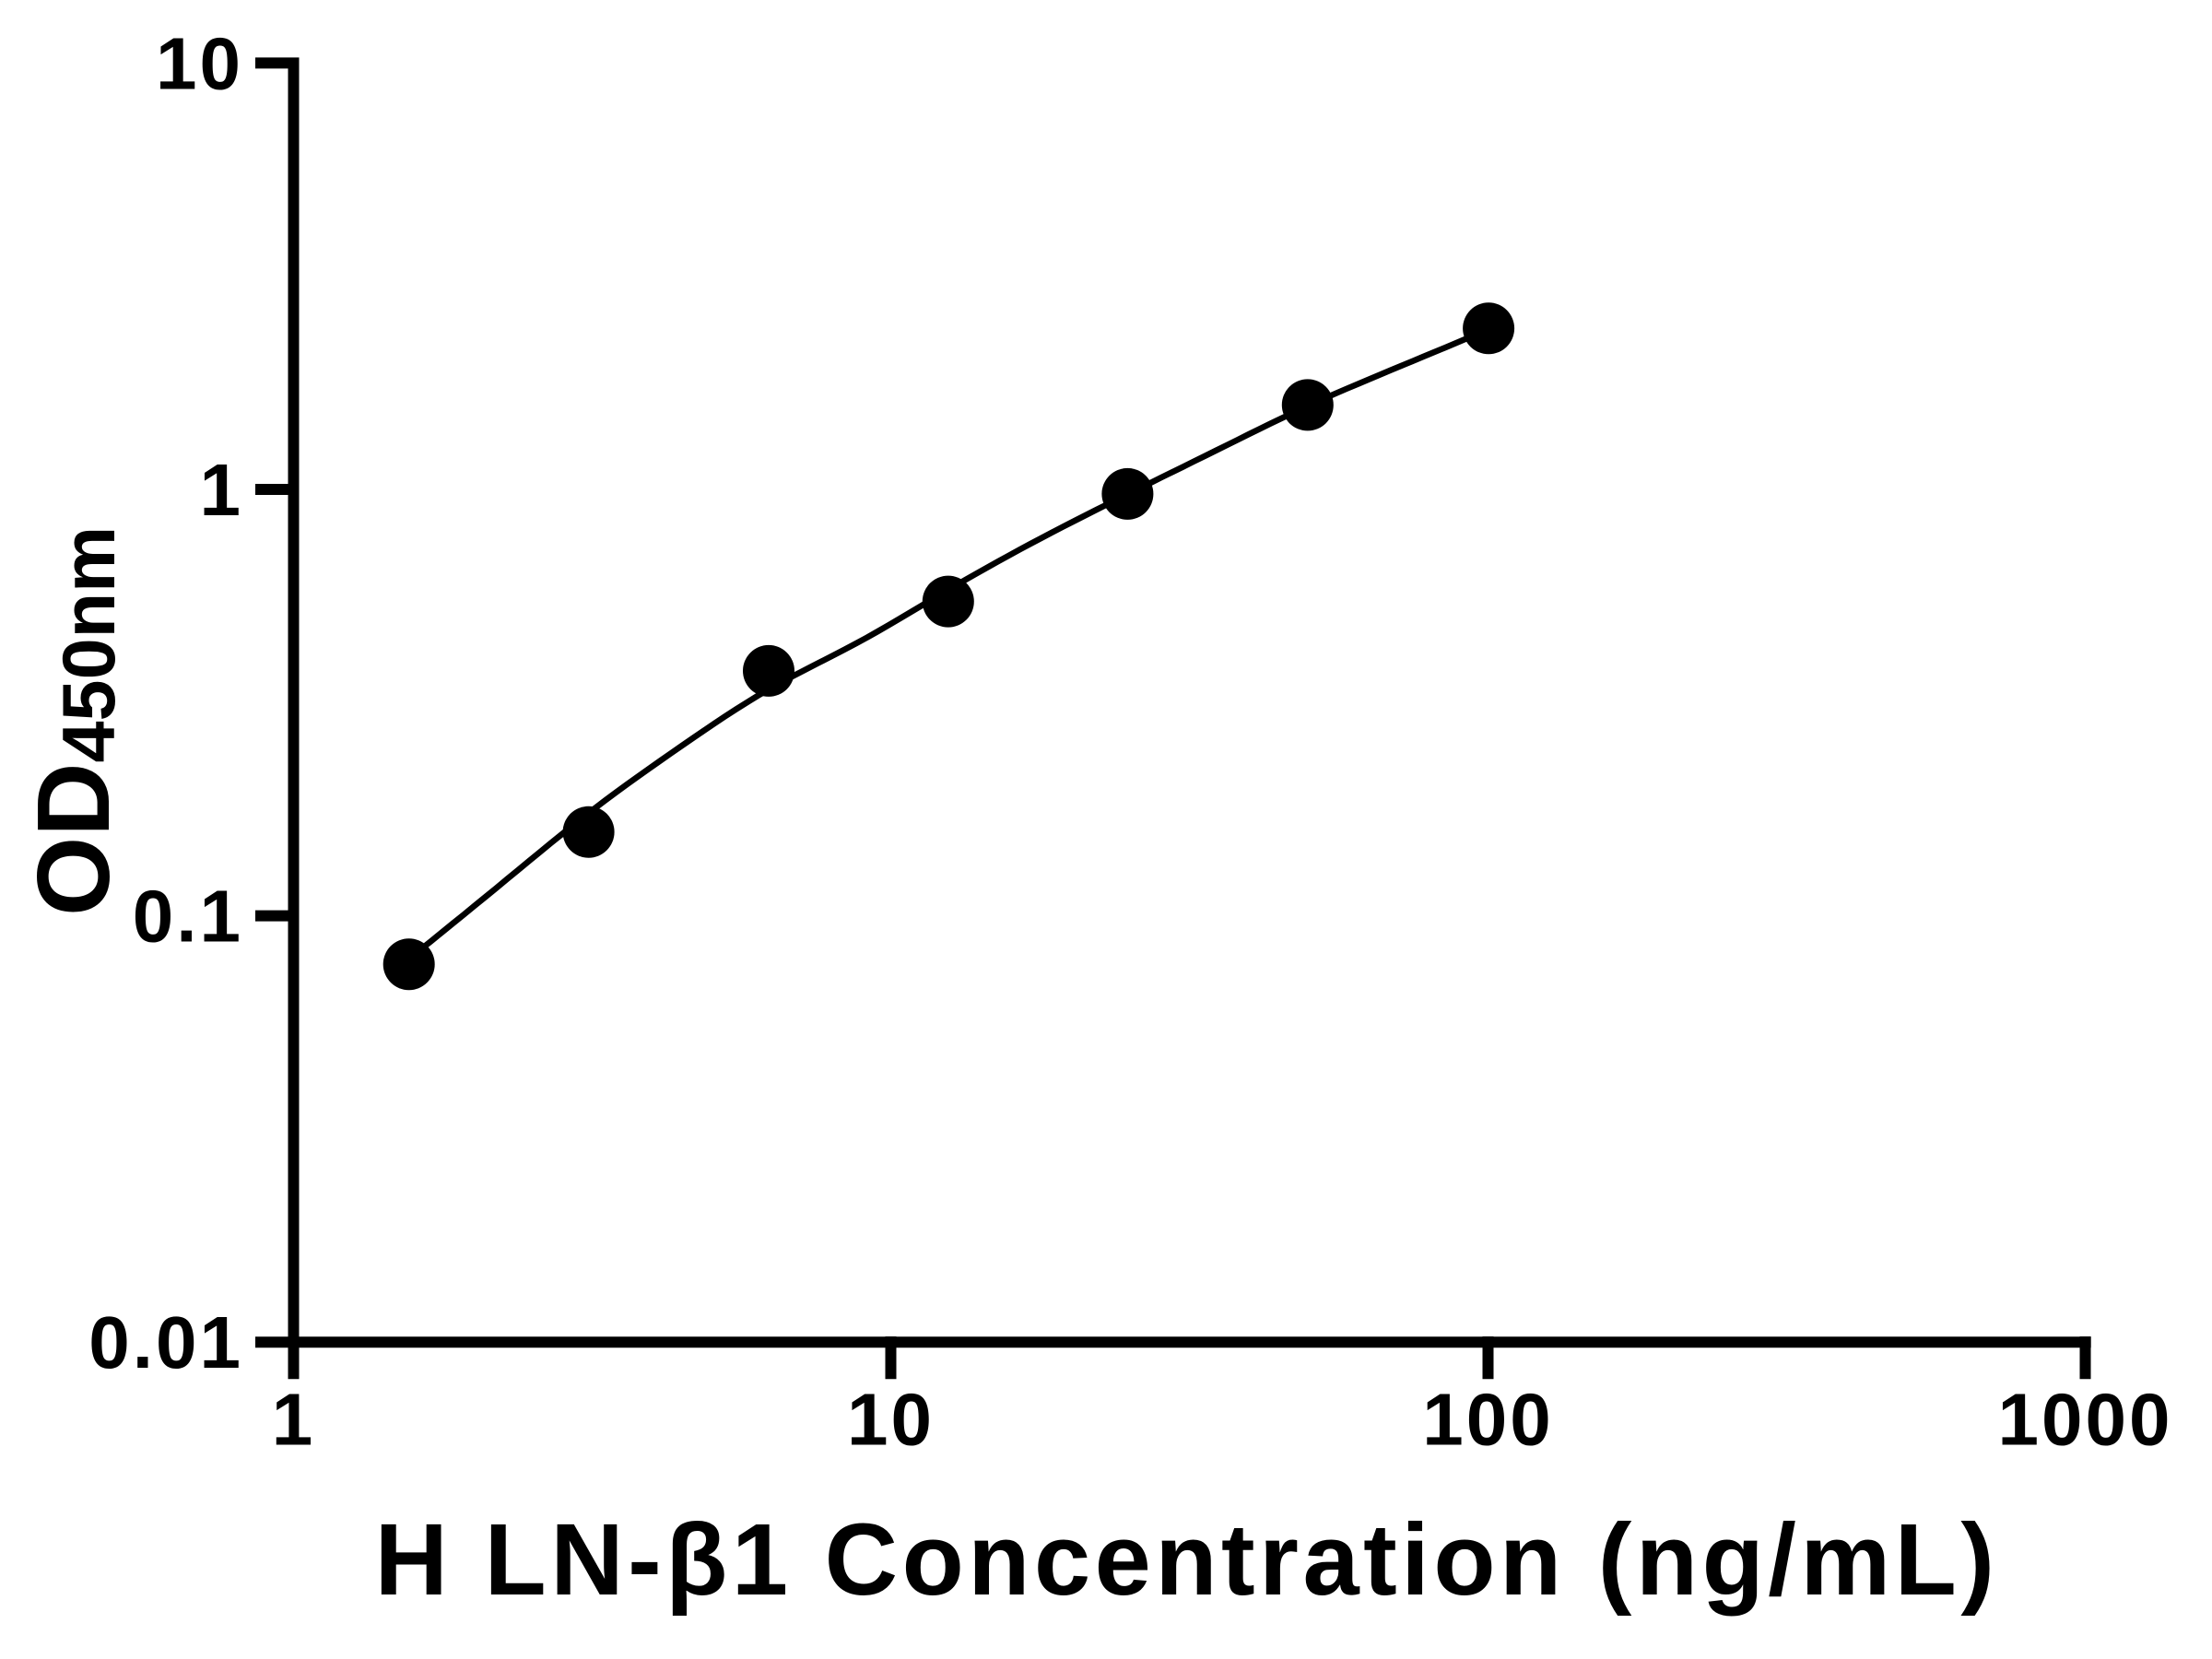 This screenshot has height=1659, width=2212. What do you see at coordinates (165, 1342) in the screenshot?
I see `svg-text: 0.01` at bounding box center [165, 1342].